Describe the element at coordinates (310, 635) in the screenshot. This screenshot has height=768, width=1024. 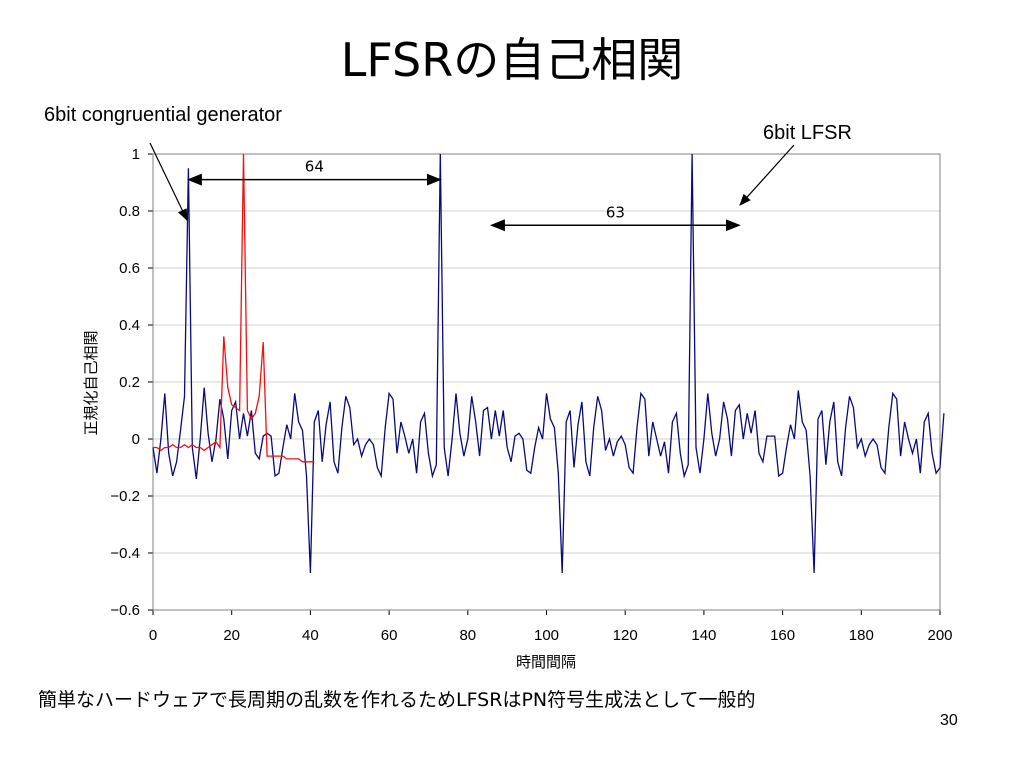
I see `x-tick-label: 40` at that location.